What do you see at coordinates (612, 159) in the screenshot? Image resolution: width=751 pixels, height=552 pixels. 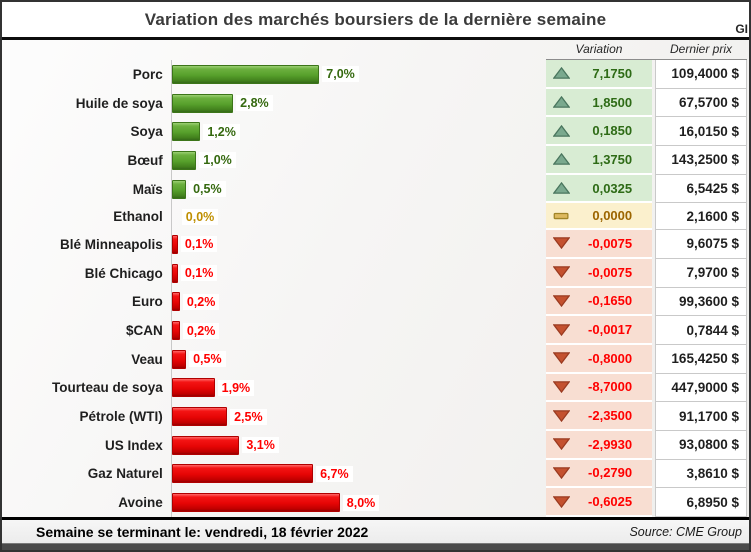 I see `variation-value: 1,3750` at bounding box center [612, 159].